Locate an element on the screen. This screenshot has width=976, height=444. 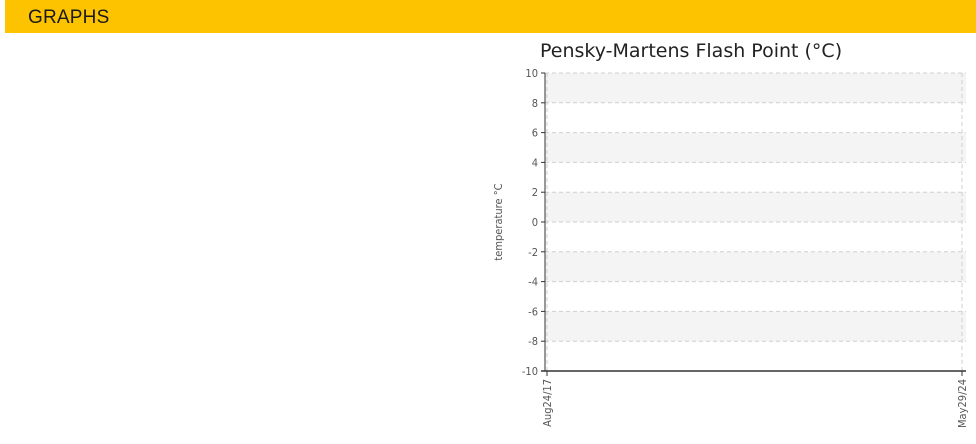
y-tick-label: -8 is located at coordinates (533, 341).